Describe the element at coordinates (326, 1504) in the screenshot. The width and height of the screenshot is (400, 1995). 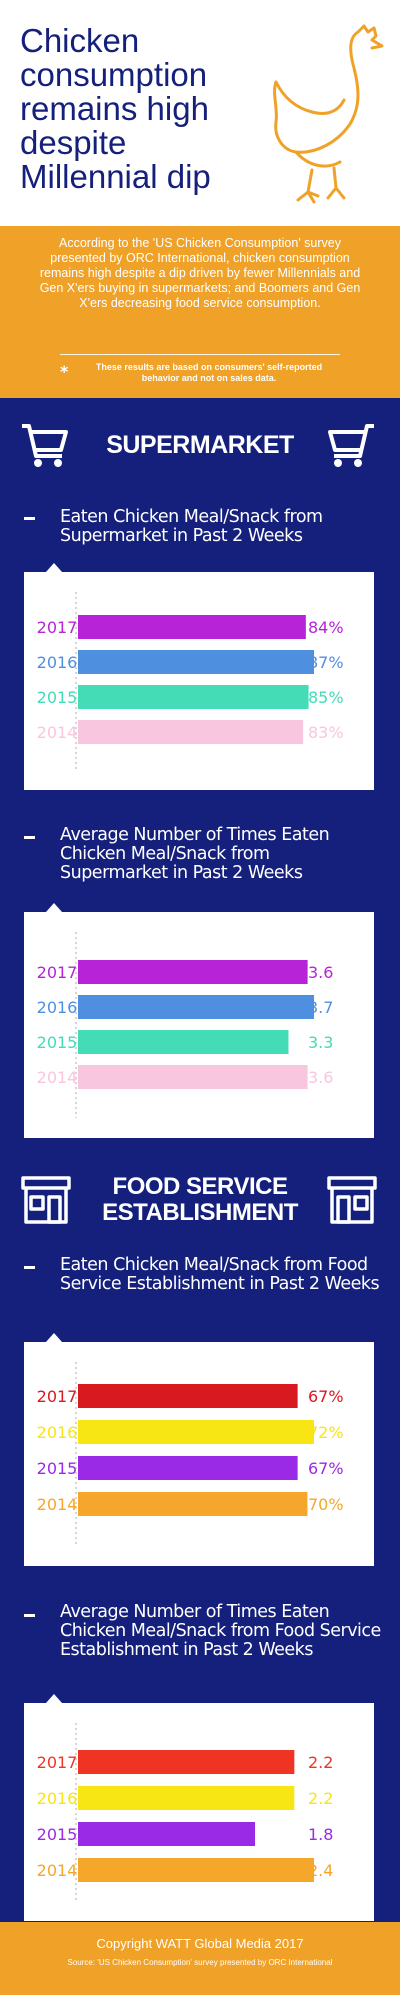
I see `data-label: 70%` at that location.